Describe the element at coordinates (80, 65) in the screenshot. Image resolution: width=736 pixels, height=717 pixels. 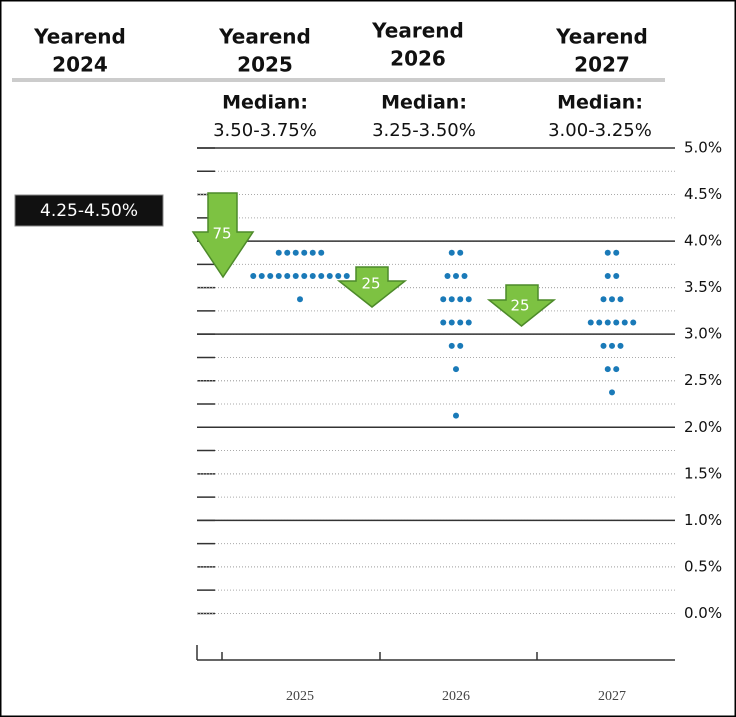
I see `column-header: 2024` at that location.